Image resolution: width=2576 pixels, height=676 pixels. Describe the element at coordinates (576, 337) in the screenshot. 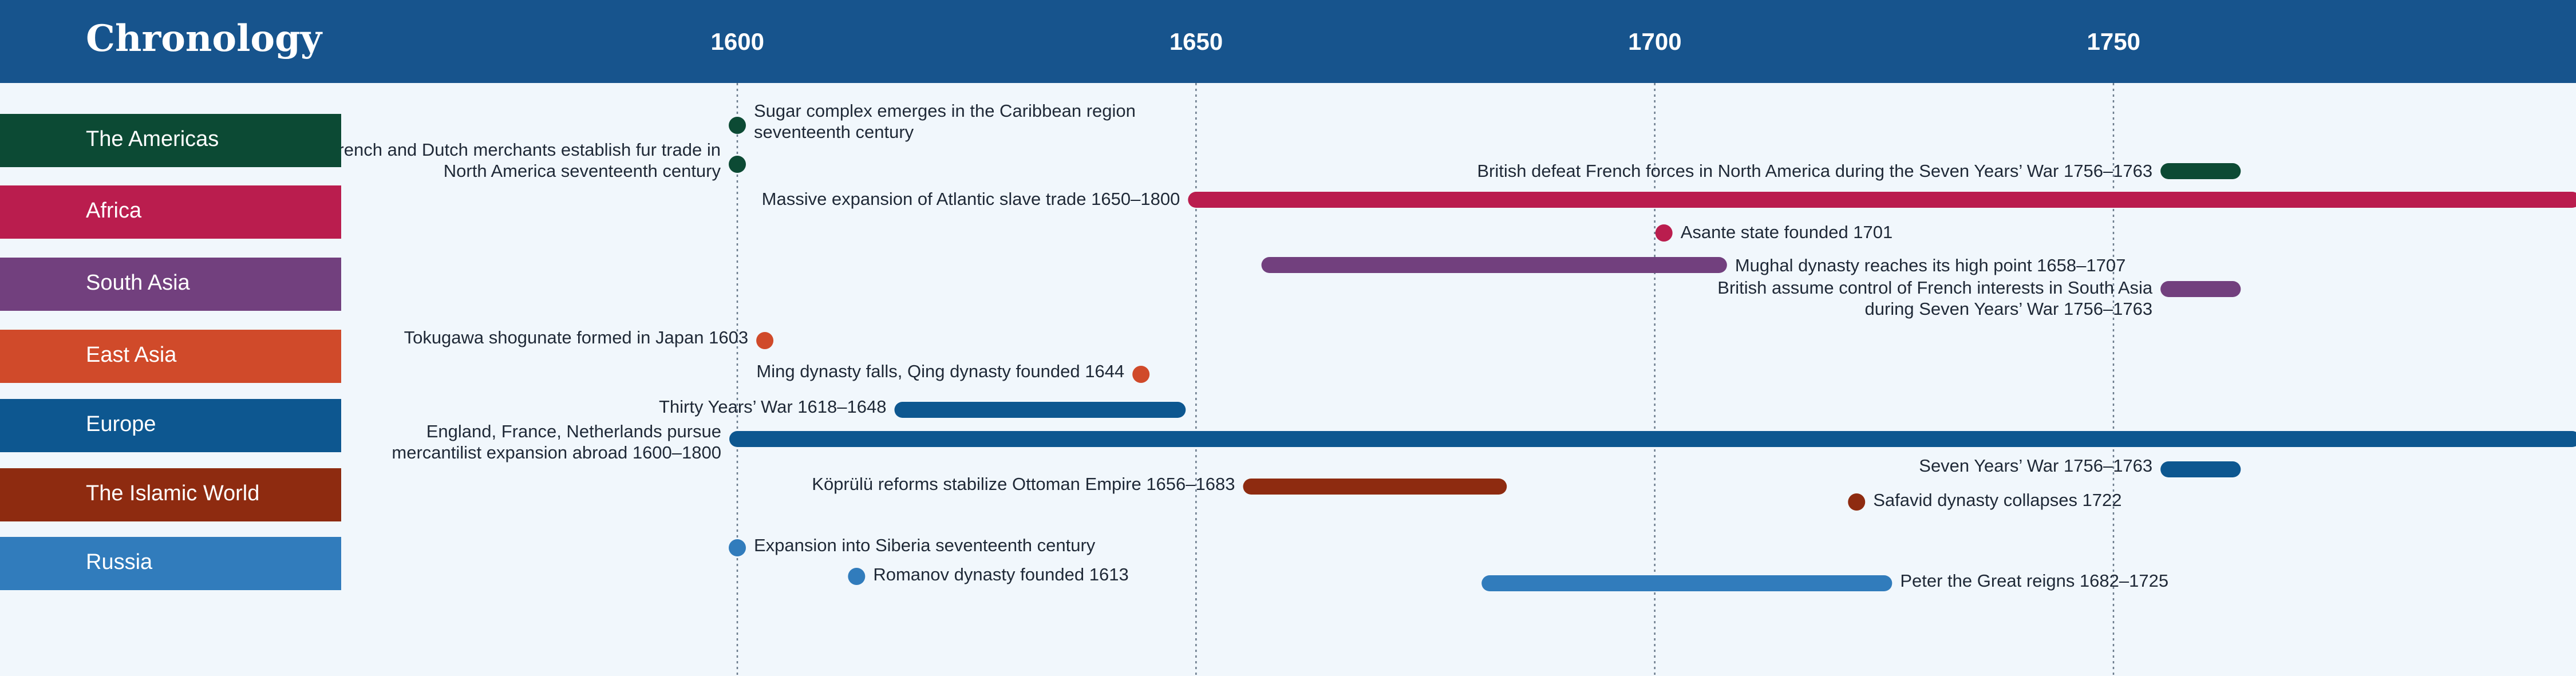

I see `event-label: Tokugawa shogunate formed in Japan 1603` at that location.